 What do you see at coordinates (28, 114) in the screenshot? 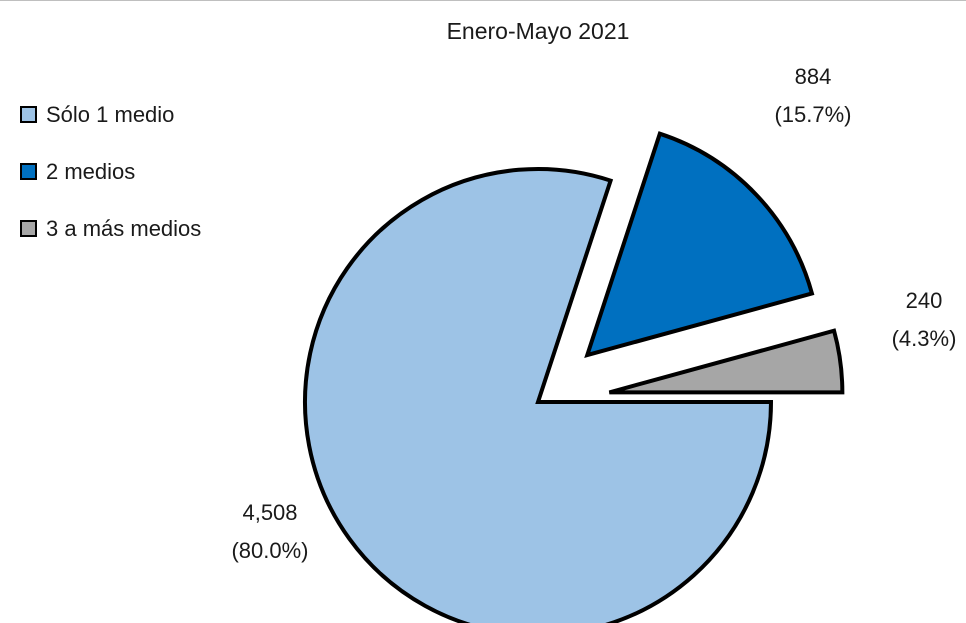
I see `legend-swatch-solo-1-medio` at bounding box center [28, 114].